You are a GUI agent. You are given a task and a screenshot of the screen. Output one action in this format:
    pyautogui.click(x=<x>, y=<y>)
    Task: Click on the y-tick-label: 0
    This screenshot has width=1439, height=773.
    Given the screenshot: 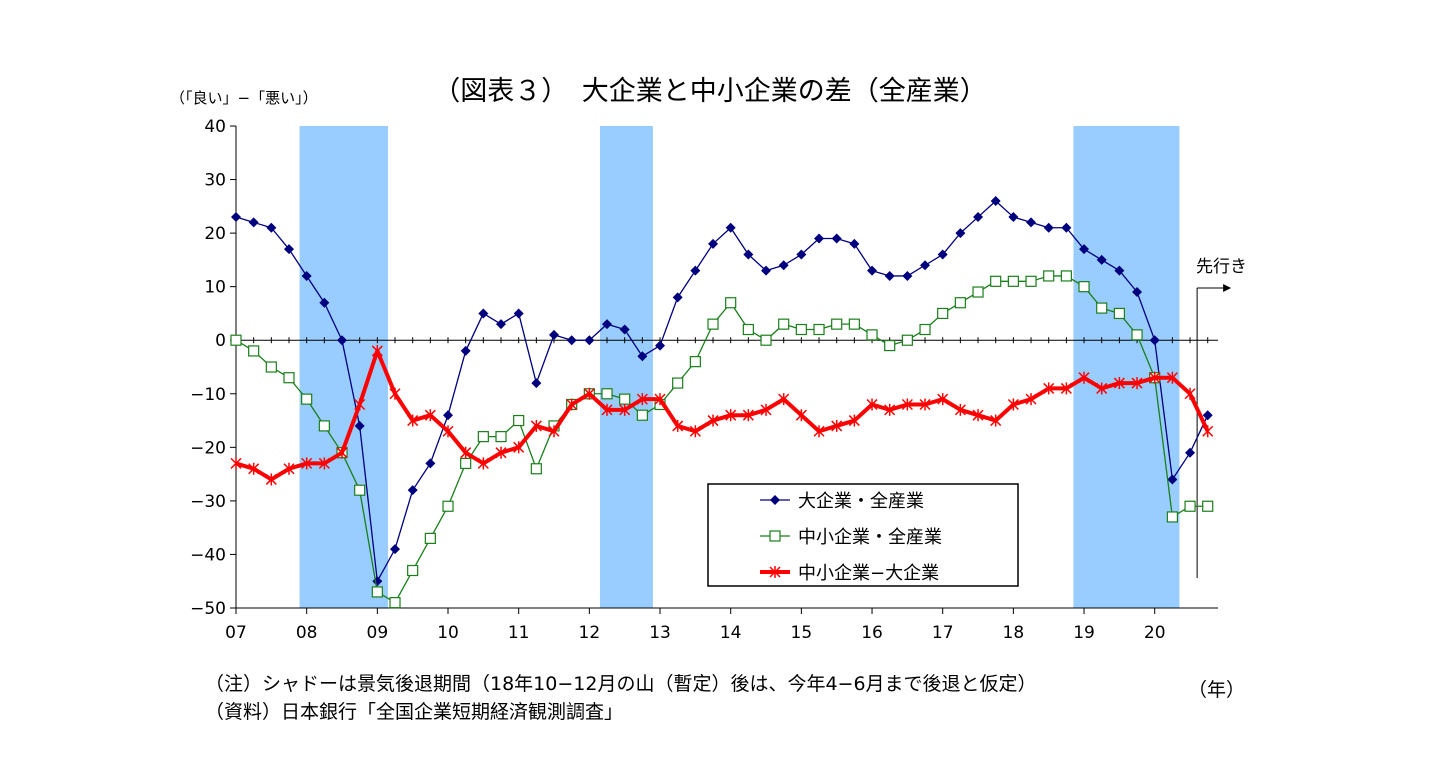 What is the action you would take?
    pyautogui.click(x=220, y=341)
    